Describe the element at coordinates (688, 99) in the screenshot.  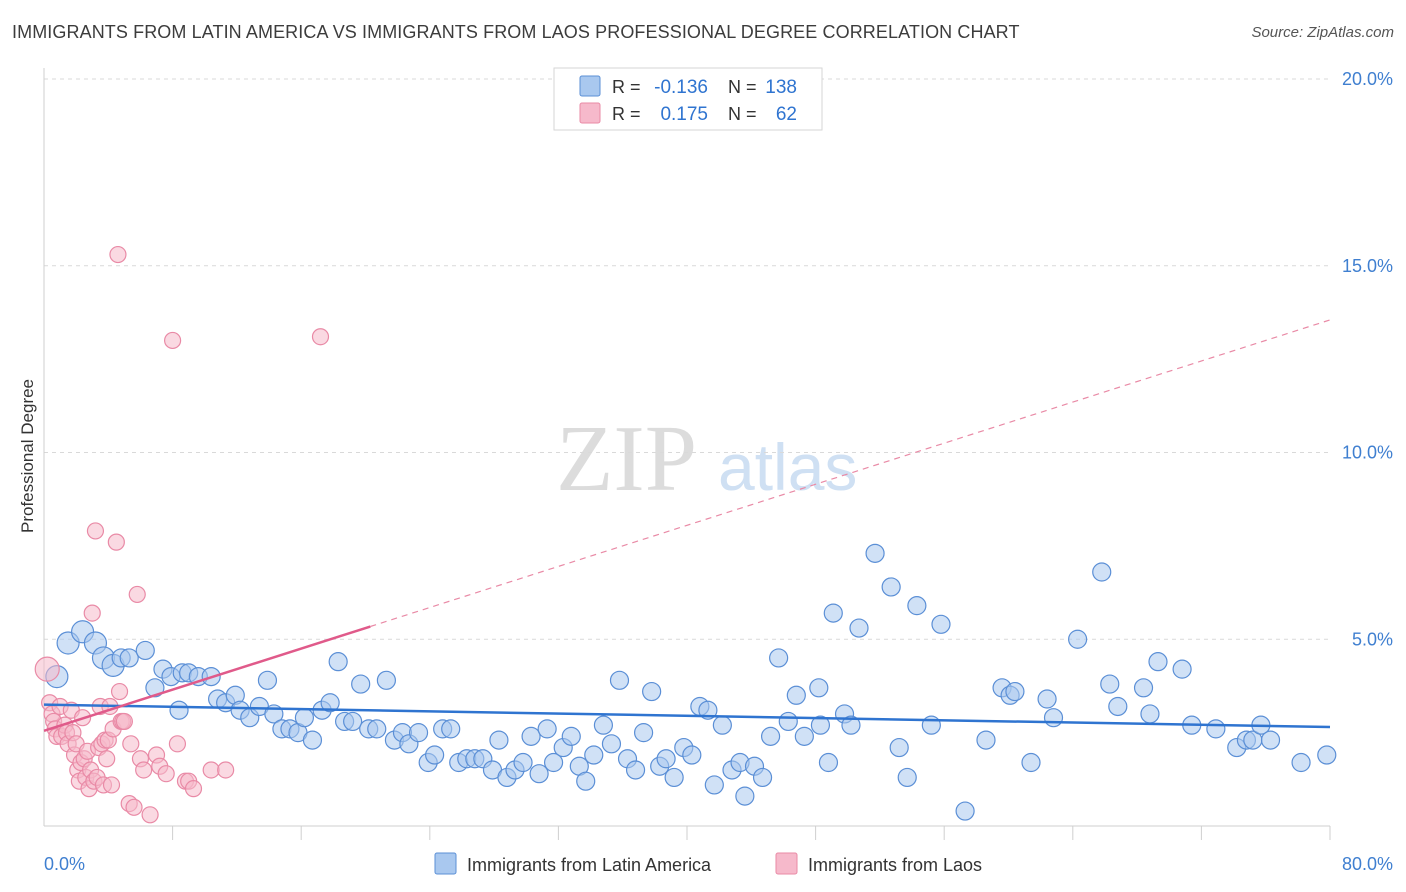
I see `stats-legend: R = -0.136 N = 138 R = 0.175 N = 62` at that location.